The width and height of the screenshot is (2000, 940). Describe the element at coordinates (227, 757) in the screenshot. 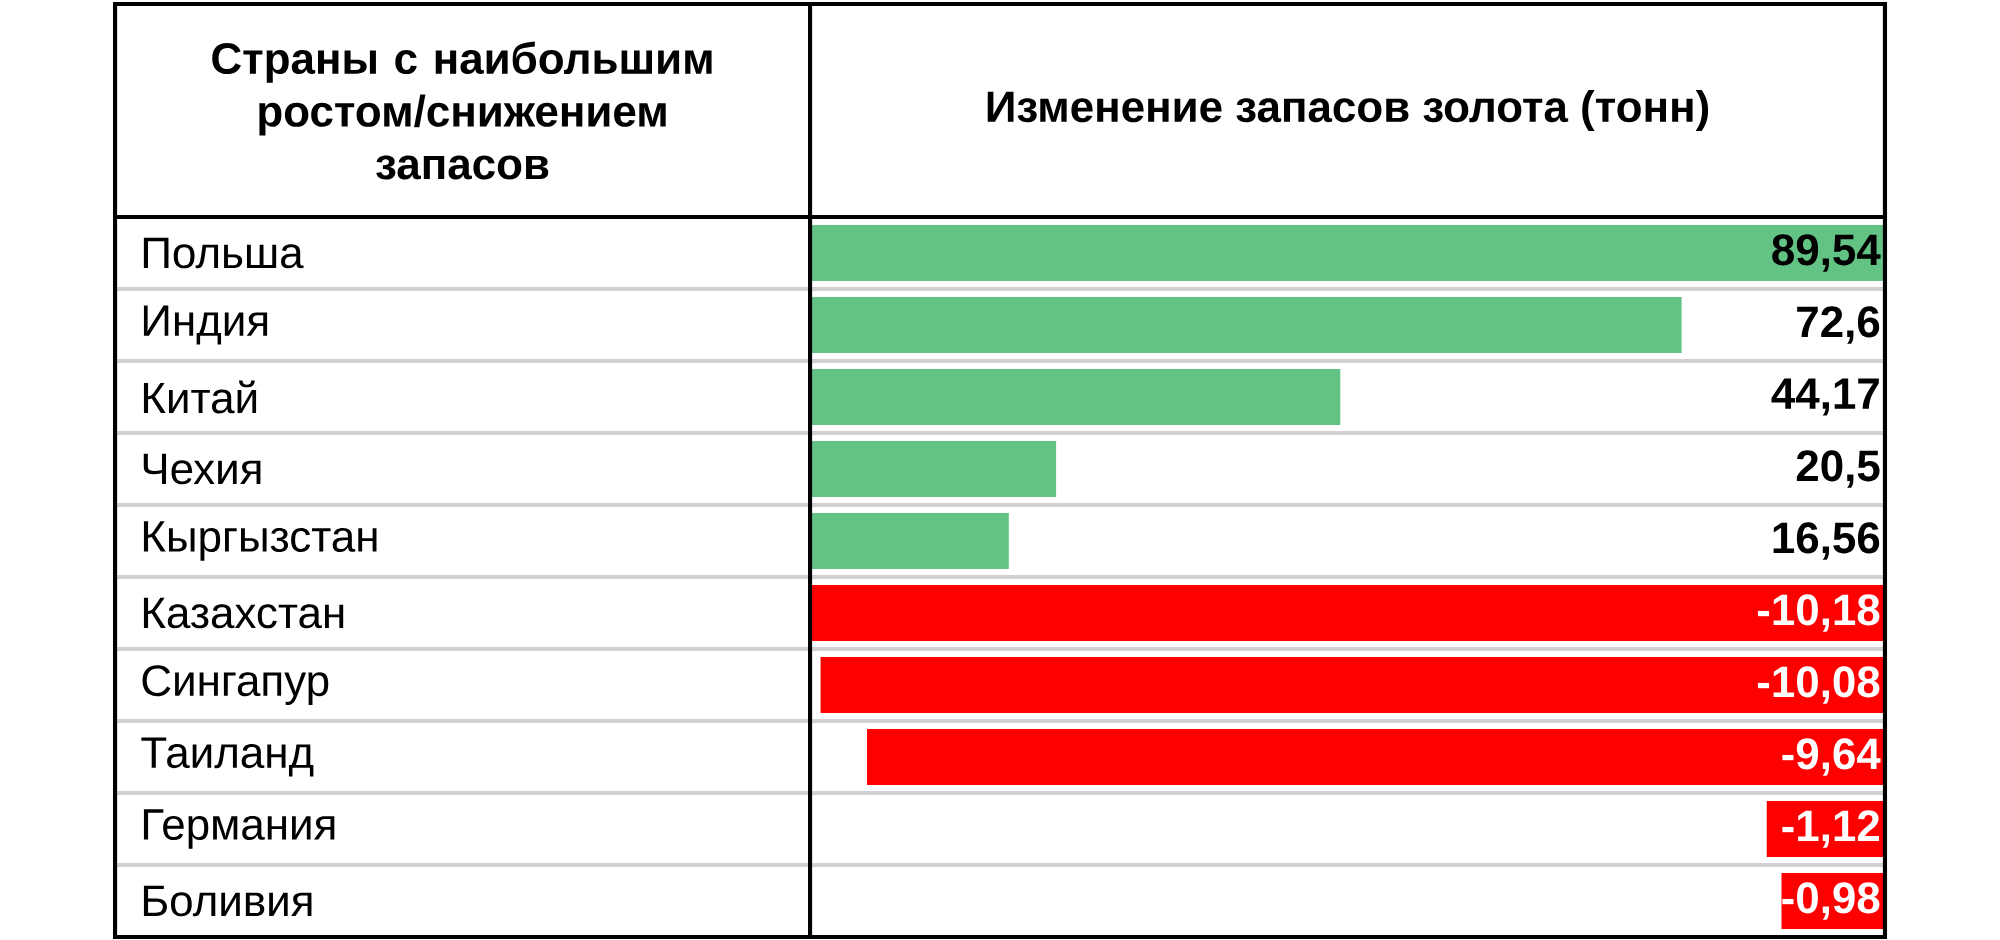

I see `y-tick-label: Таиланд` at that location.